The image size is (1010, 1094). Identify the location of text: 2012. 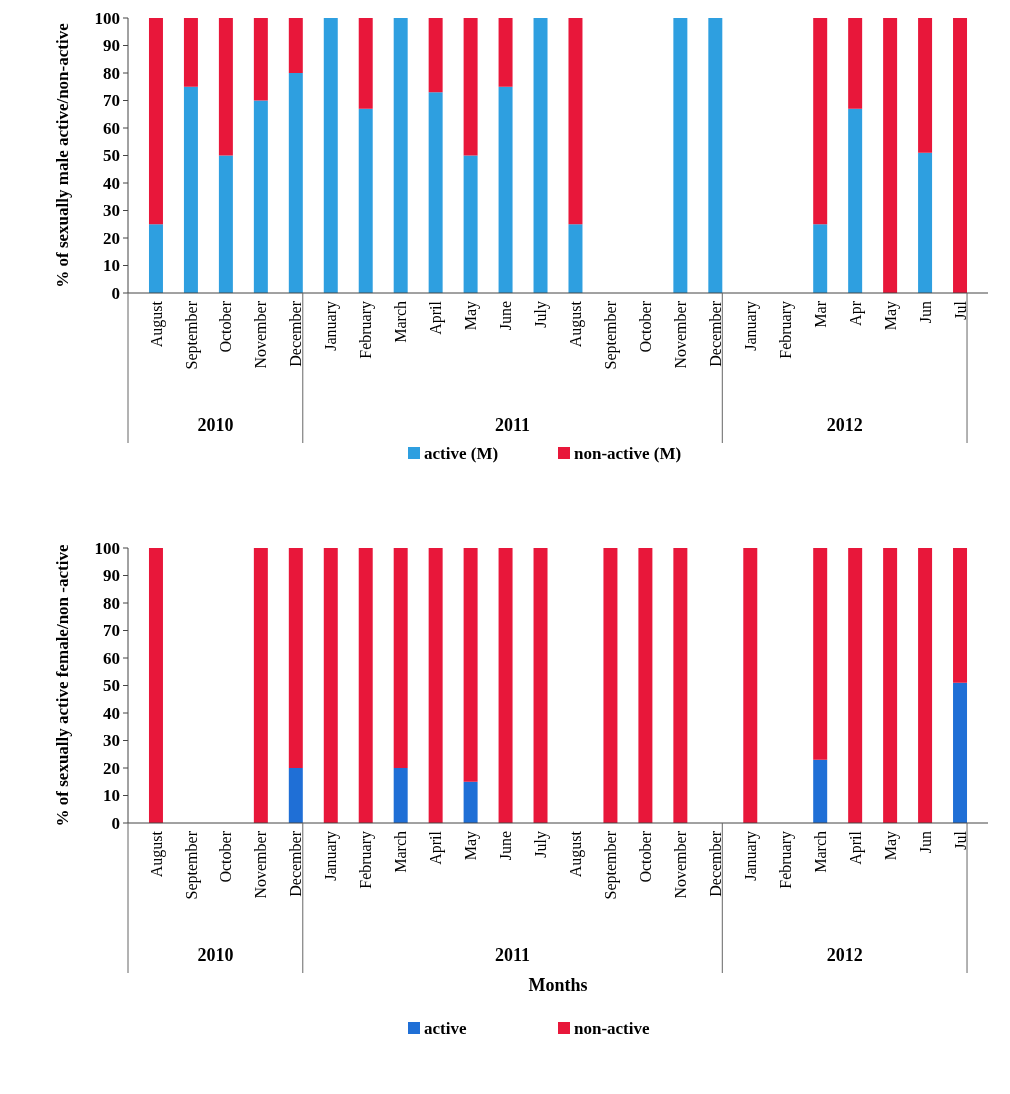
(844, 425).